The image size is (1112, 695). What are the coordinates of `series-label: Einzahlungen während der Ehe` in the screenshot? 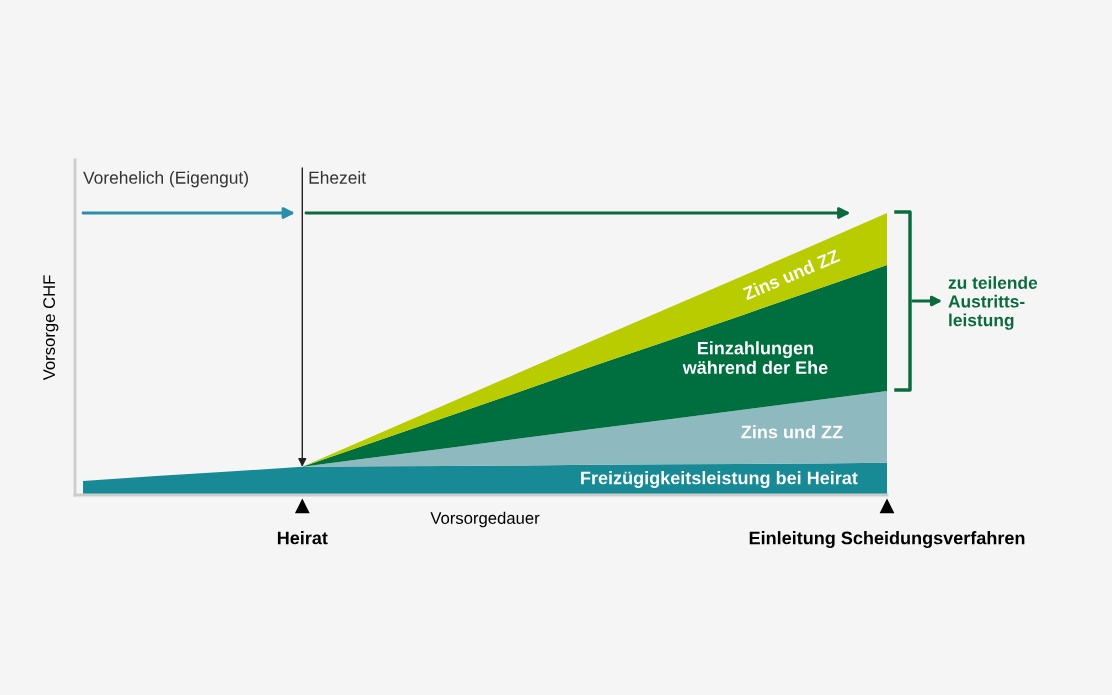 It's located at (755, 357).